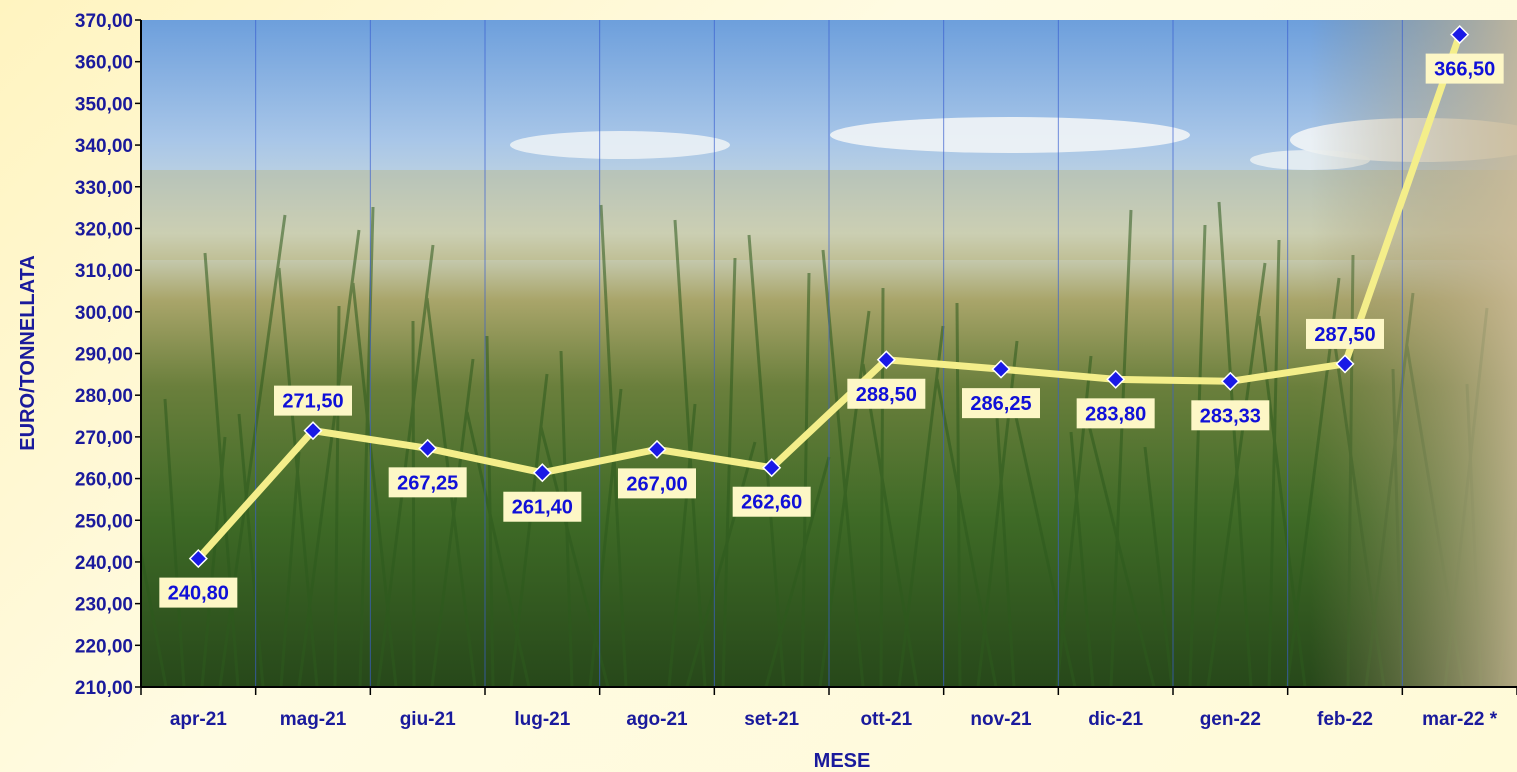 This screenshot has height=772, width=1517. I want to click on x-tick-label: mag-21, so click(313, 719).